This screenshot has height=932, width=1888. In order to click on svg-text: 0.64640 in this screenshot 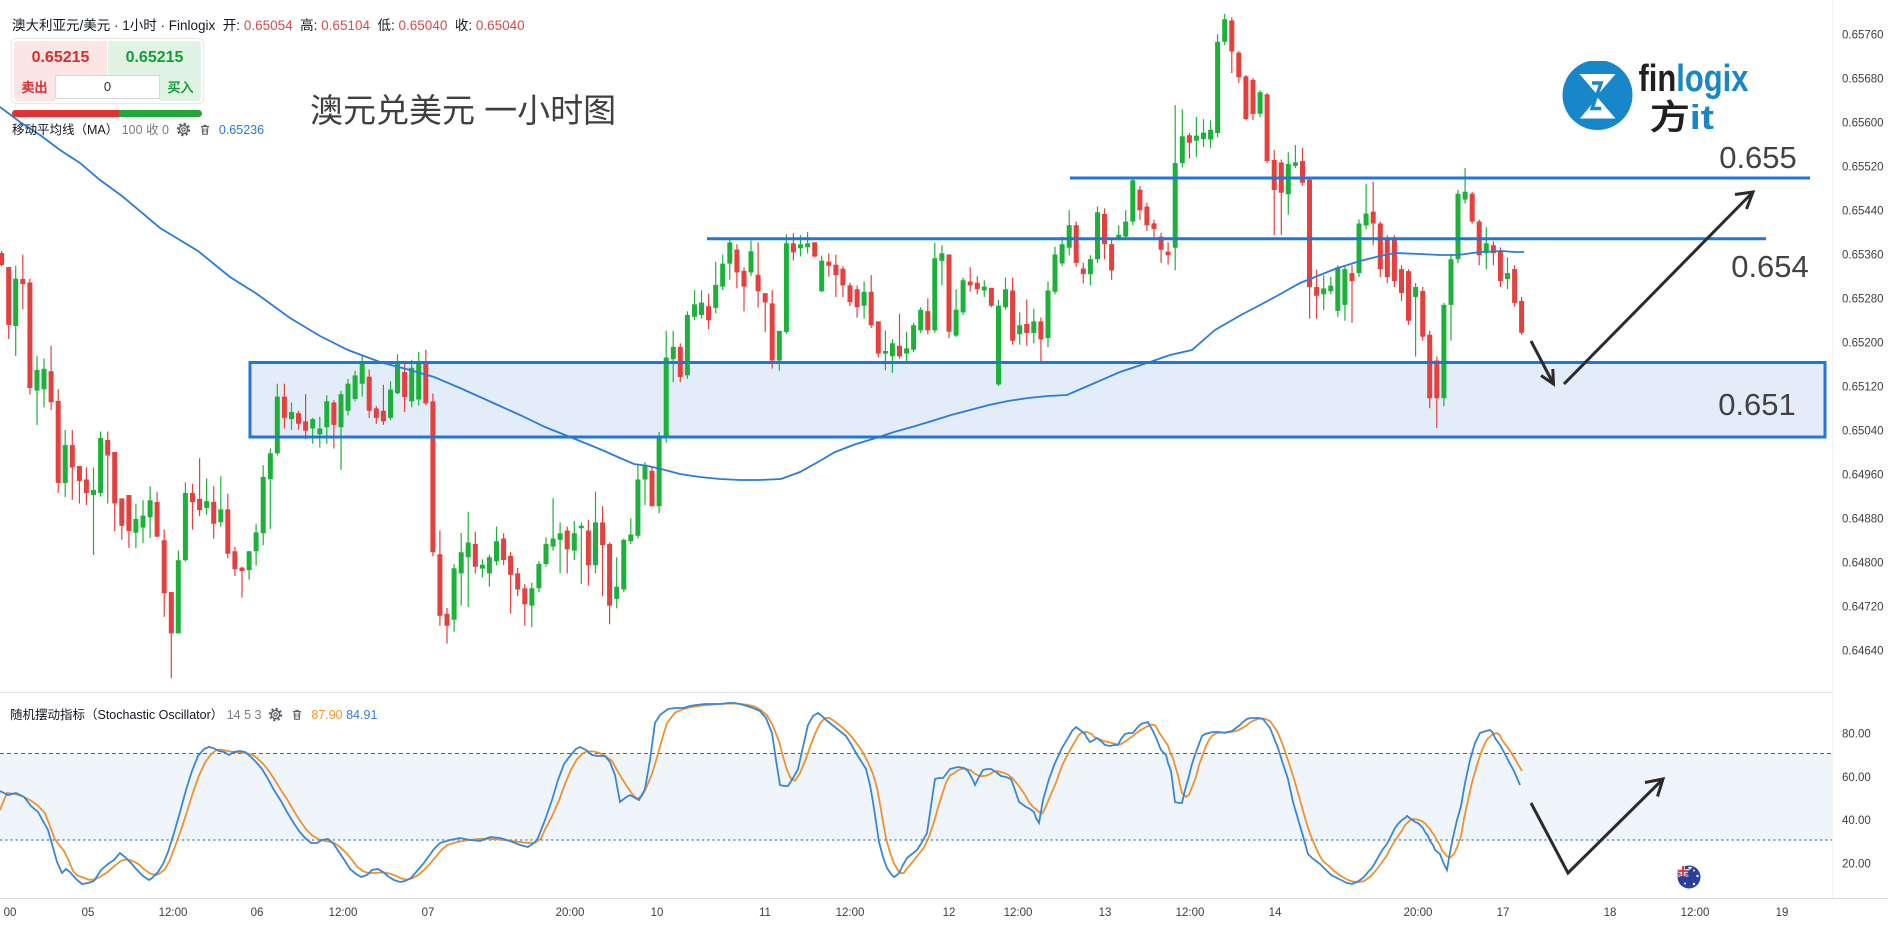, I will do `click(1863, 652)`.